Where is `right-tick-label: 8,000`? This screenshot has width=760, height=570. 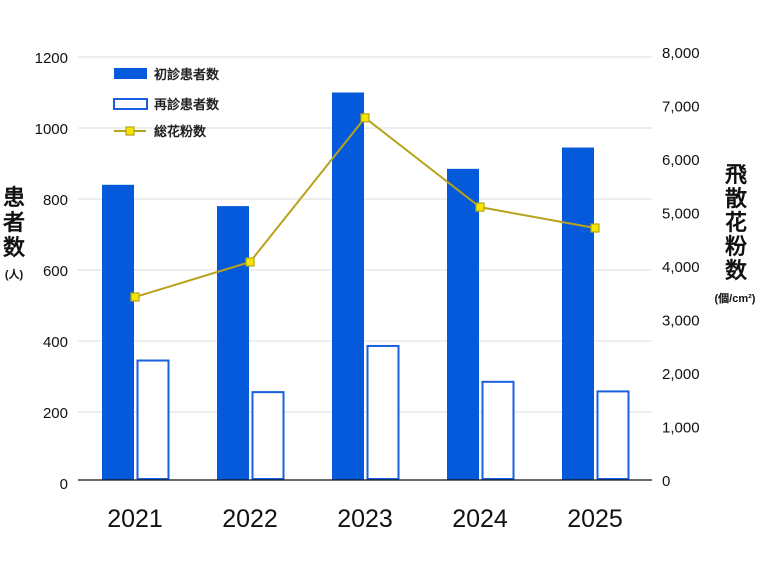 right-tick-label: 8,000 is located at coordinates (681, 53).